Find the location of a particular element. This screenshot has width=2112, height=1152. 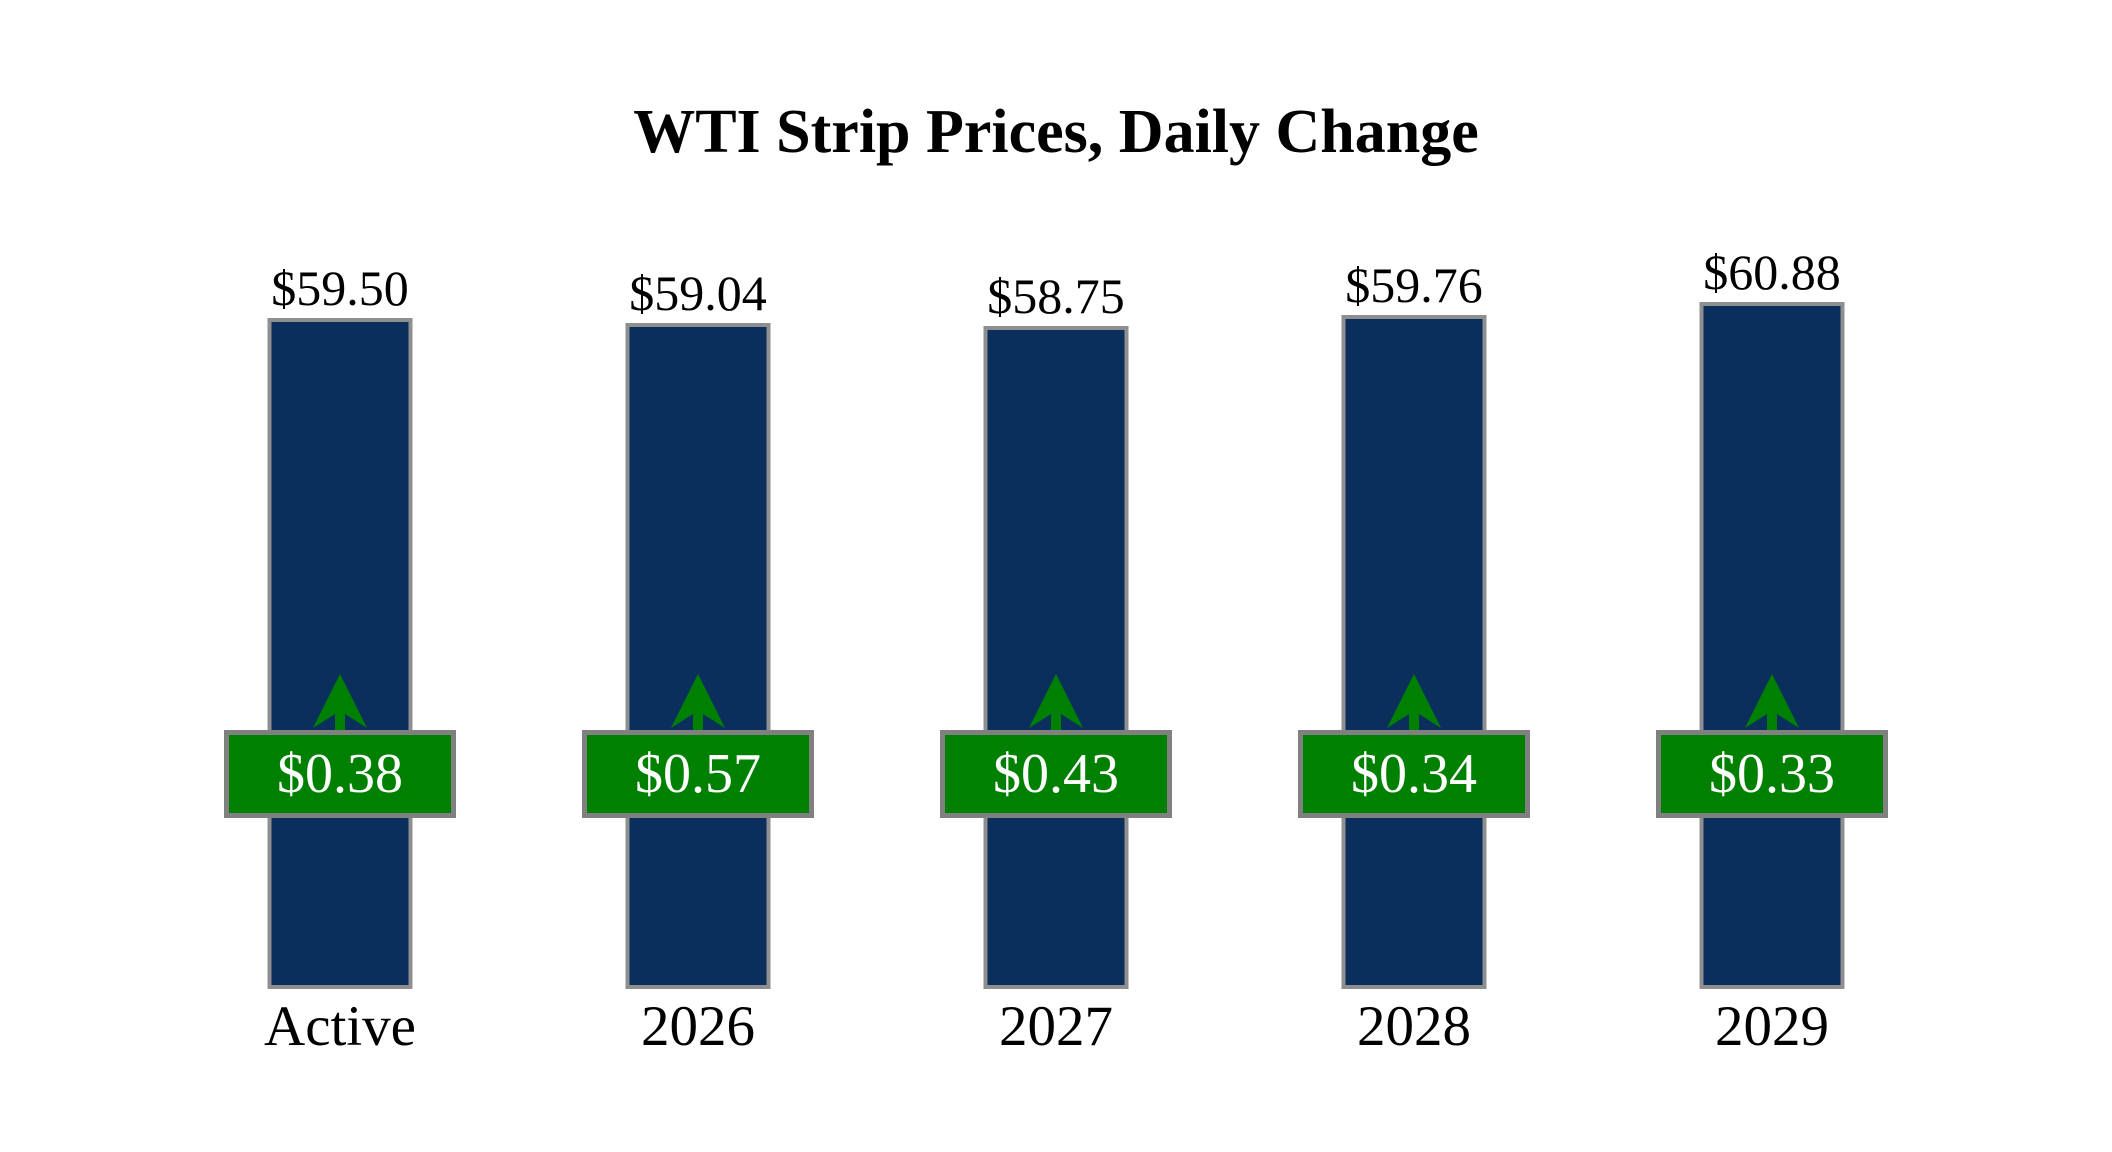

daily-change-value: $0.34 is located at coordinates (1414, 774).